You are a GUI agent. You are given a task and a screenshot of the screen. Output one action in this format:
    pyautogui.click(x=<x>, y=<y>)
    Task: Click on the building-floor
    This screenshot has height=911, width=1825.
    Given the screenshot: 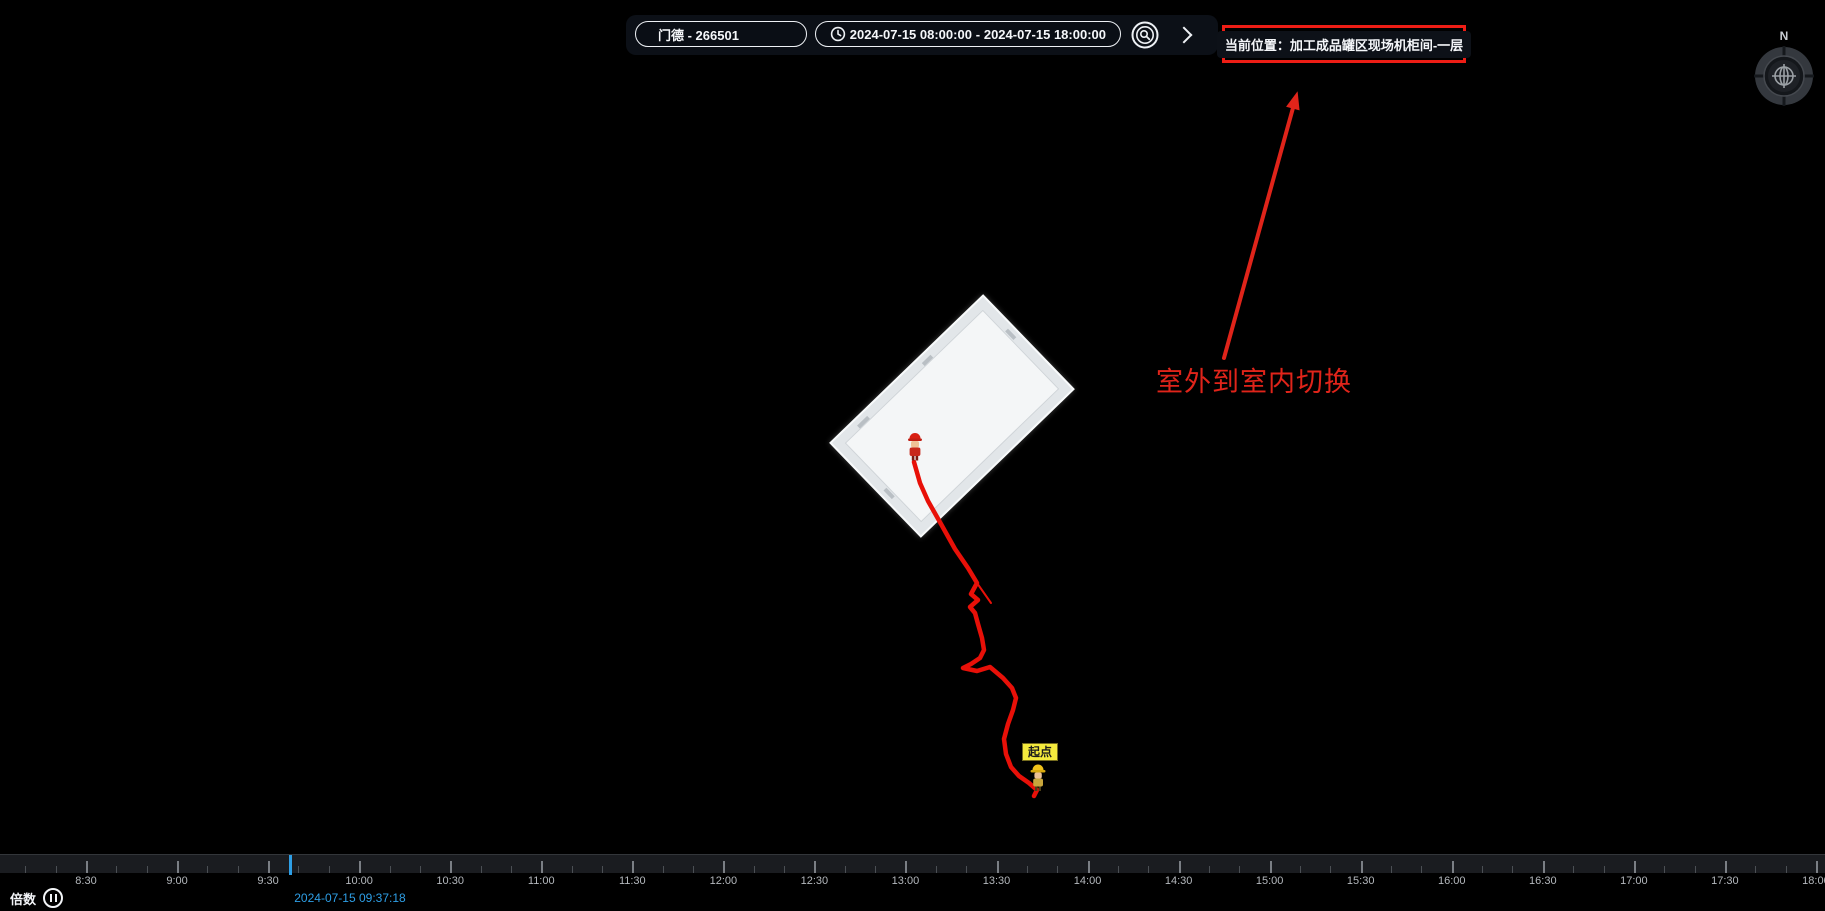 What is the action you would take?
    pyautogui.click(x=952, y=416)
    